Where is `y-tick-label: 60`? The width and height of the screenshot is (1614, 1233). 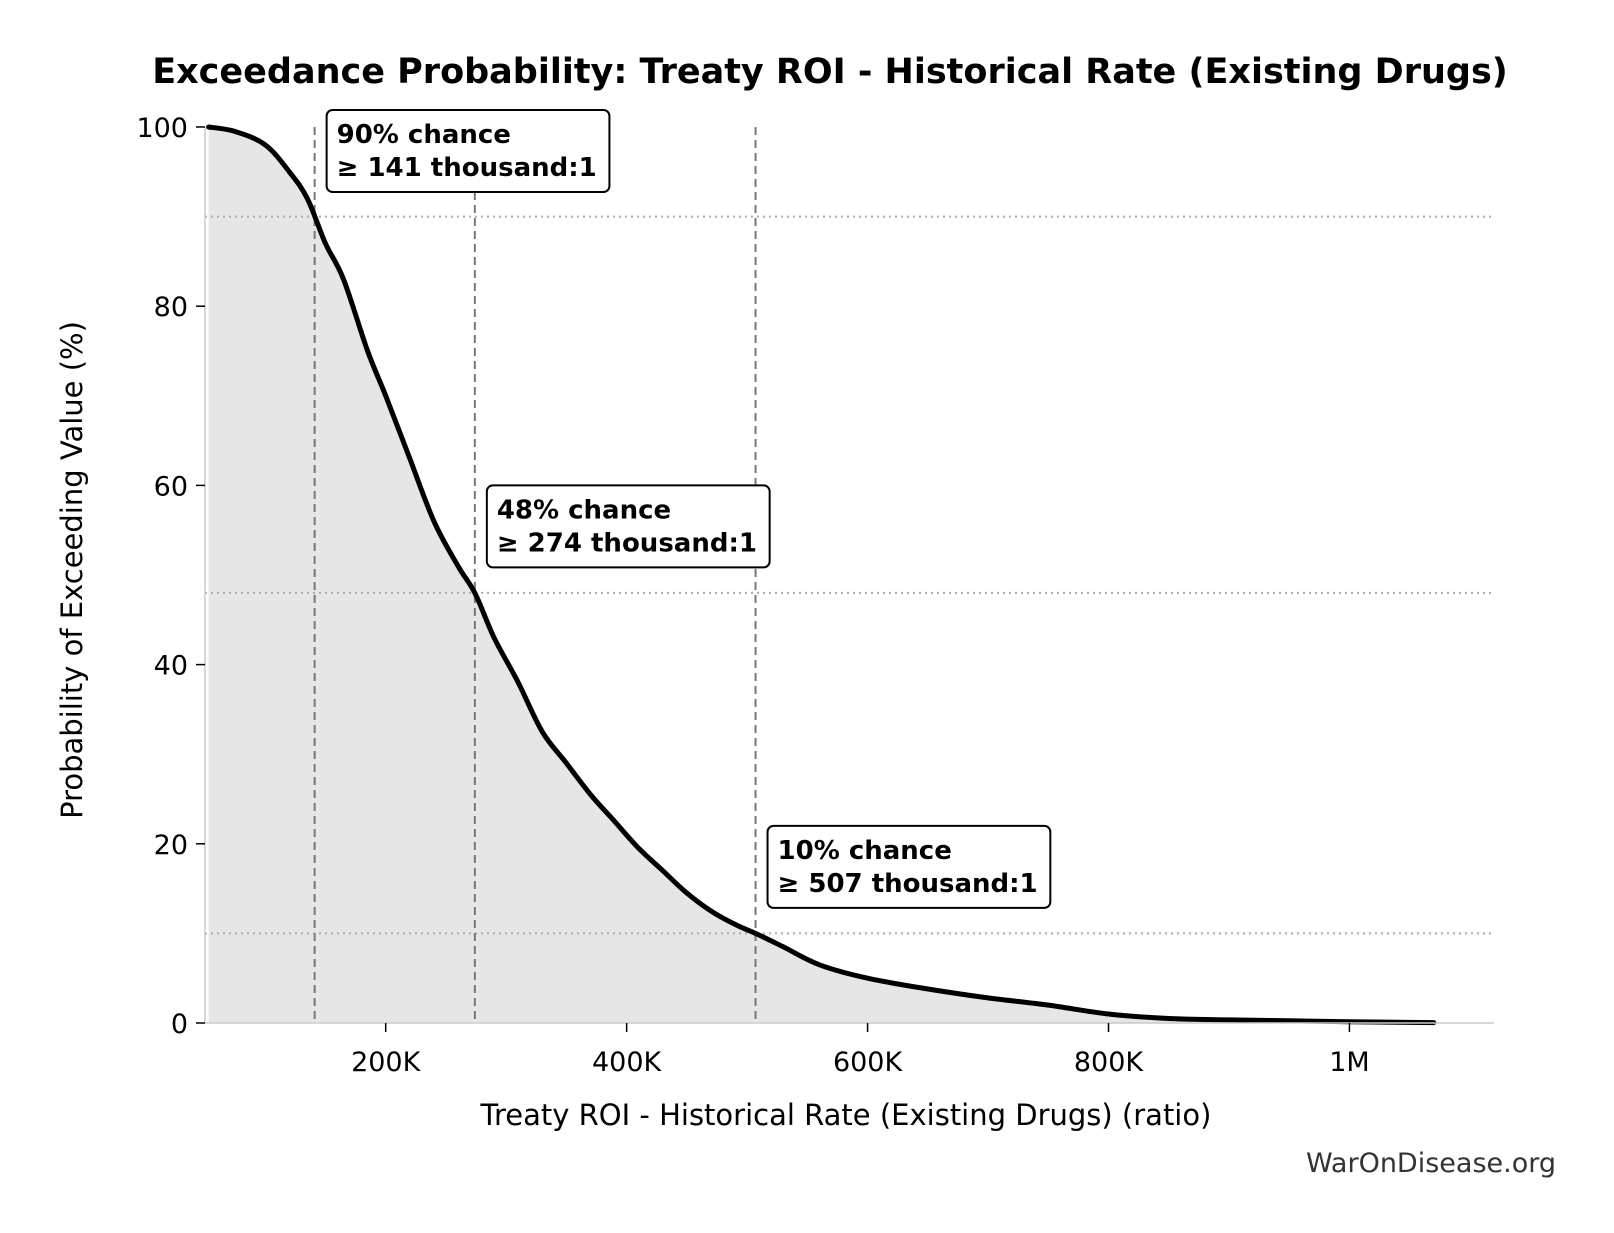 y-tick-label: 60 is located at coordinates (171, 486).